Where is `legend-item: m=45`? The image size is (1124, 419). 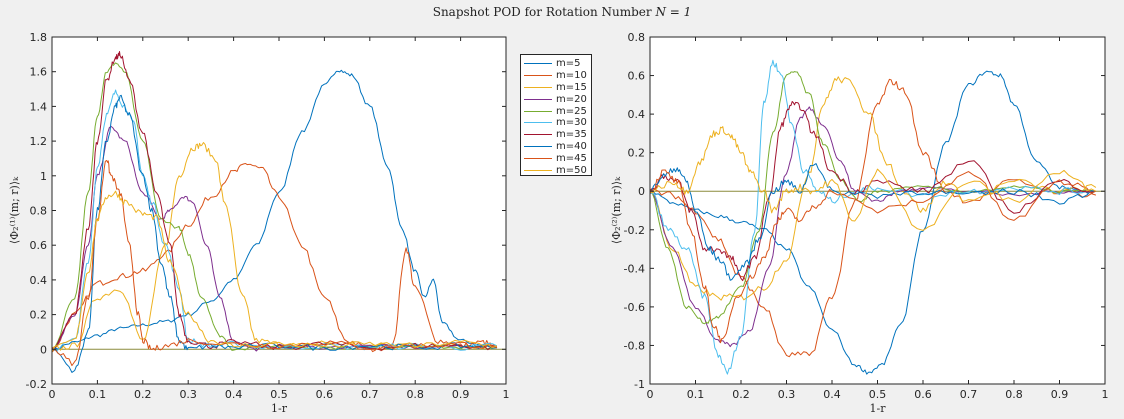
legend-item: m=45 is located at coordinates (556, 158).